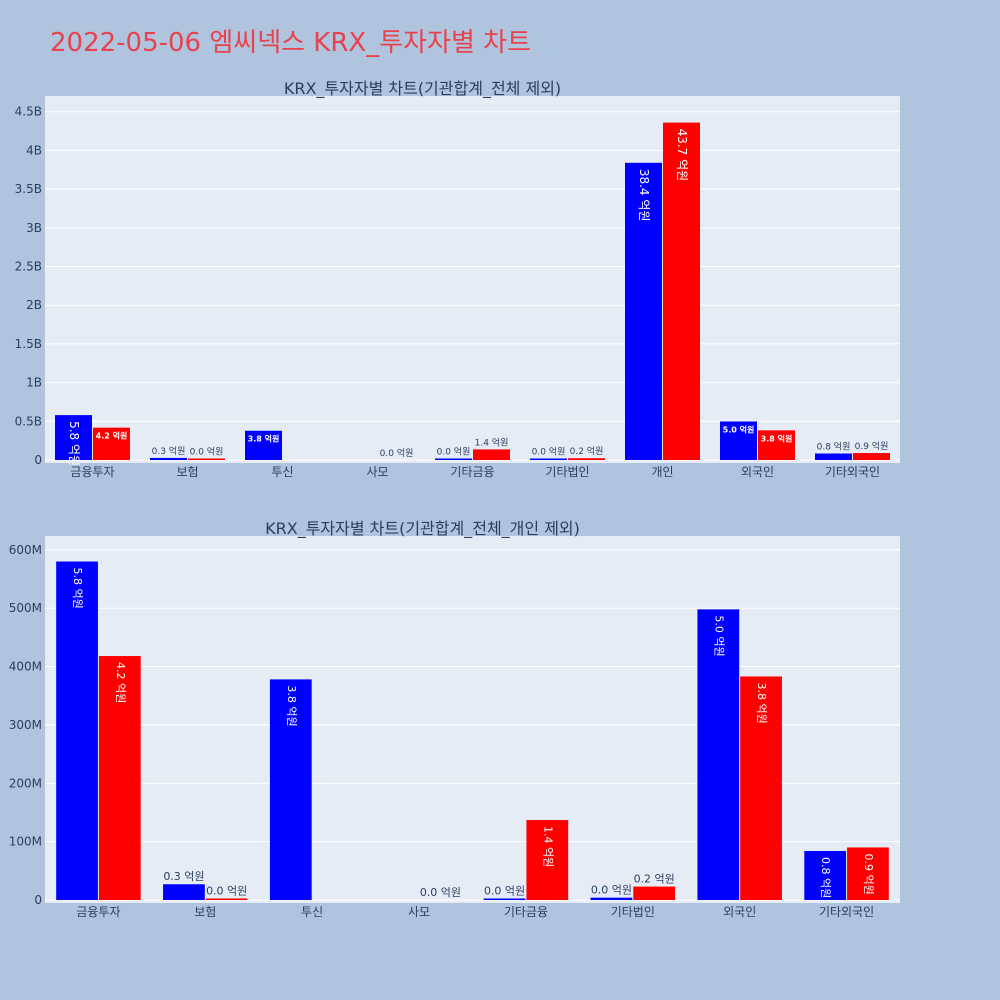 This screenshot has height=1000, width=1000. I want to click on y-tick-label: 400M, so click(25, 667).